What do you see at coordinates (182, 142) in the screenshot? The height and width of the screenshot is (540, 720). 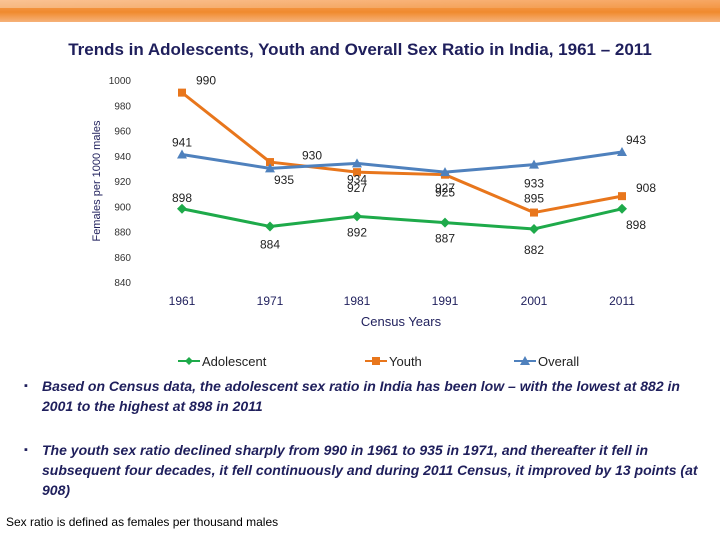 I see `overall-data-label: 941` at bounding box center [182, 142].